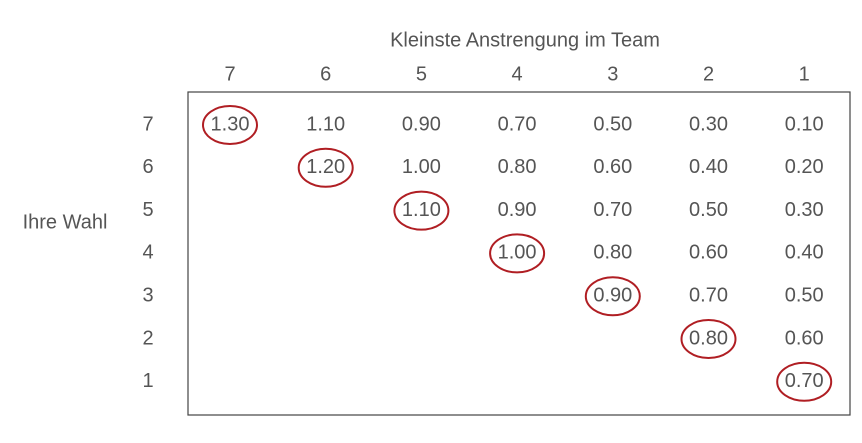 The image size is (862, 443). I want to click on column-label: 1, so click(804, 74).